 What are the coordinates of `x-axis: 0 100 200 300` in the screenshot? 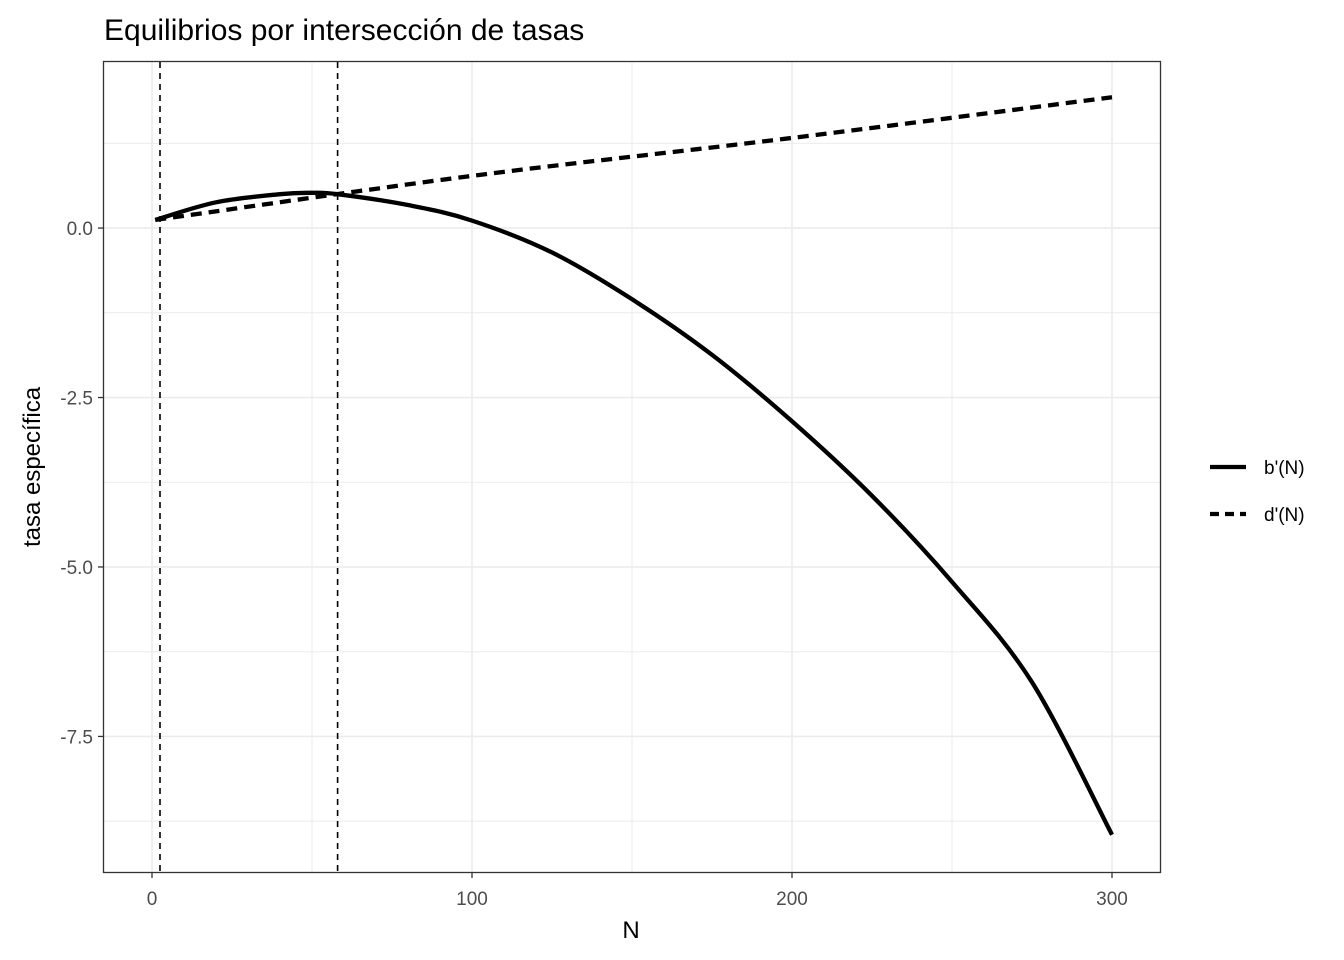 It's located at (637, 891).